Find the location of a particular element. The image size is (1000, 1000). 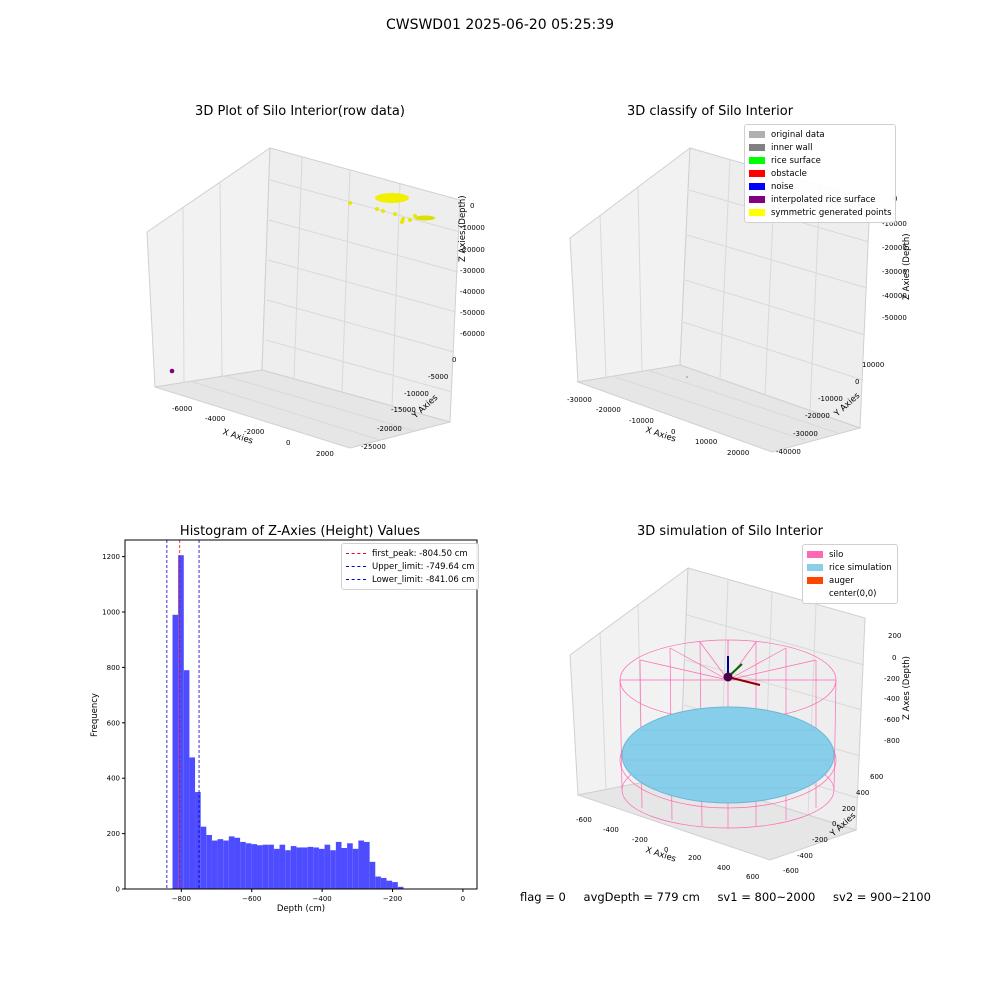

legend-label: first_peak: -804.50 cm is located at coordinates (420, 553).